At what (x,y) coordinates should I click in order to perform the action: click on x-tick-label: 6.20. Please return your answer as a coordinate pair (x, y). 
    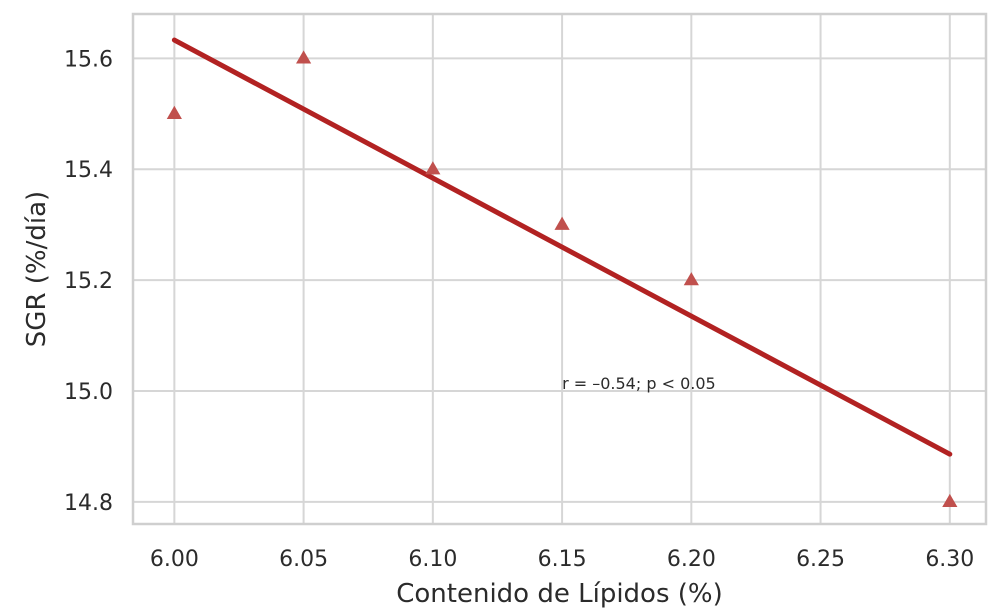
    Looking at the image, I should click on (691, 559).